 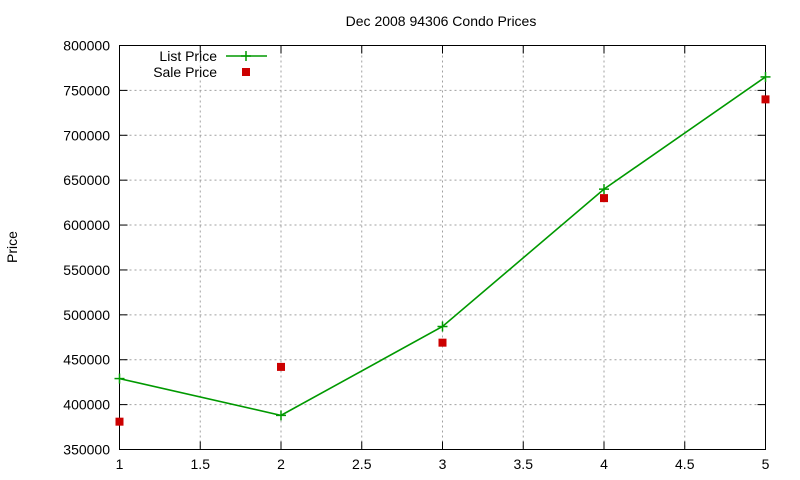 I want to click on x-tick-label: 3, so click(x=443, y=464).